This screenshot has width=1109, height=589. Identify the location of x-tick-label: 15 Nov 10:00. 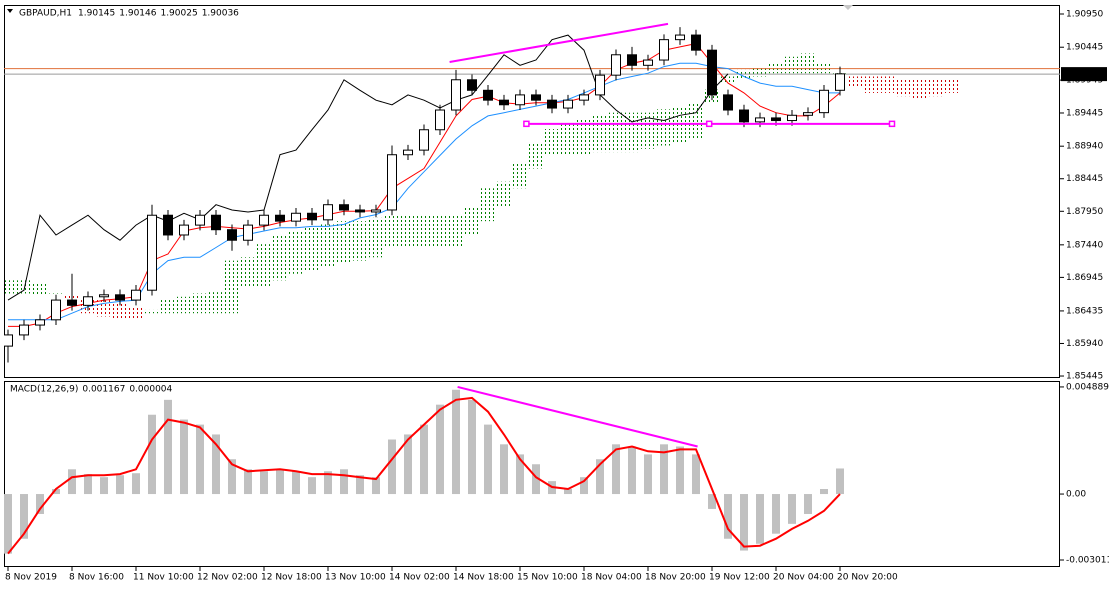
(547, 578).